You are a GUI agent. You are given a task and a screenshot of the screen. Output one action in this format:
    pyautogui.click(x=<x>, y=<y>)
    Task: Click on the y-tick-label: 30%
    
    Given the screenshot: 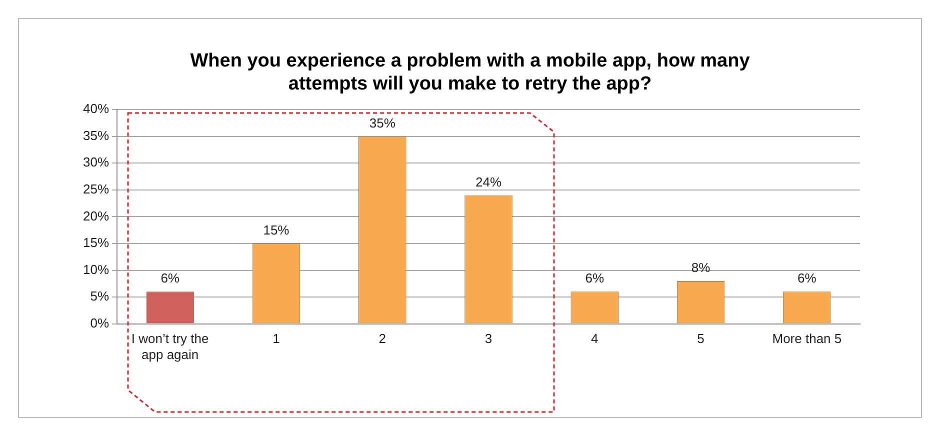 What is the action you would take?
    pyautogui.click(x=96, y=162)
    